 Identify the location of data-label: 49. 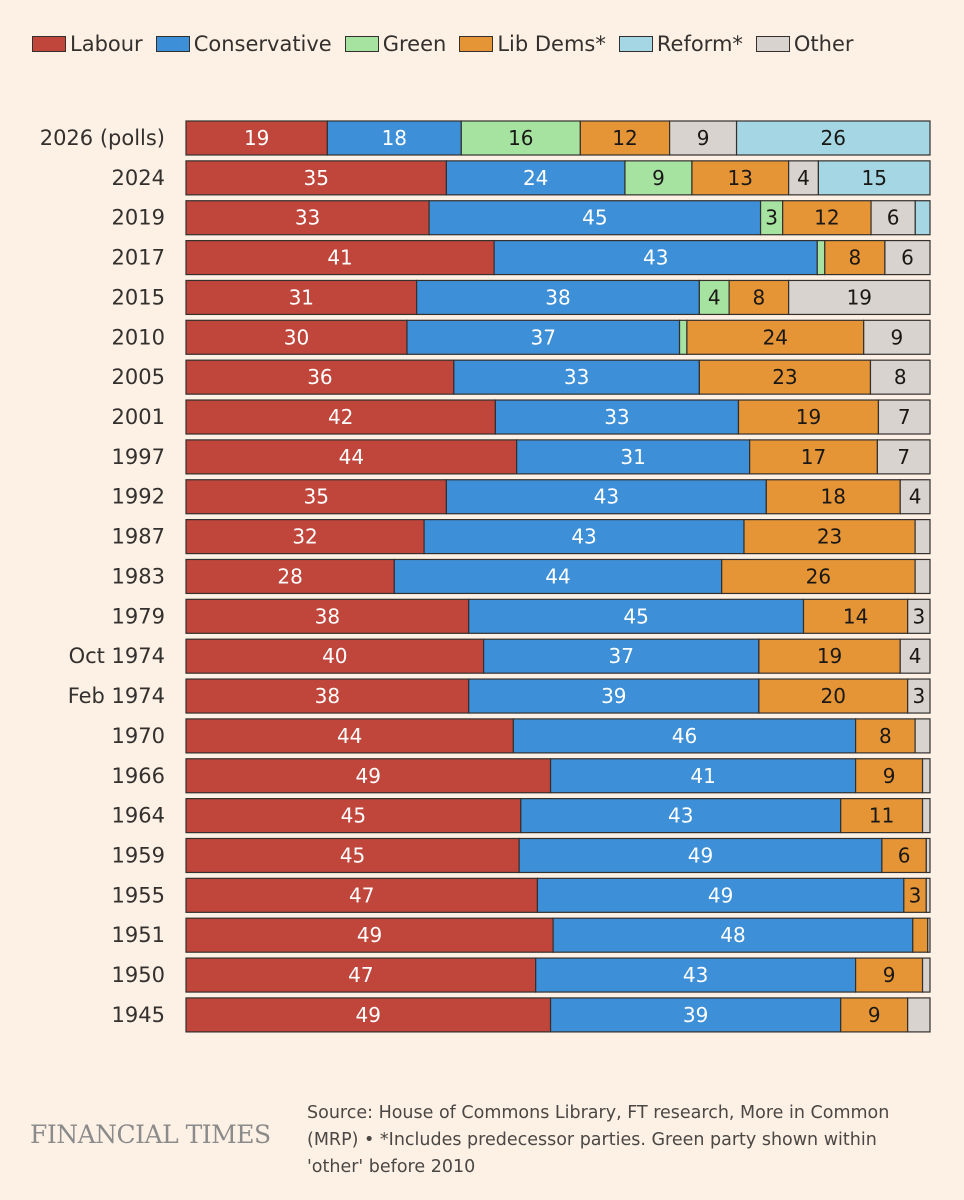
(369, 935).